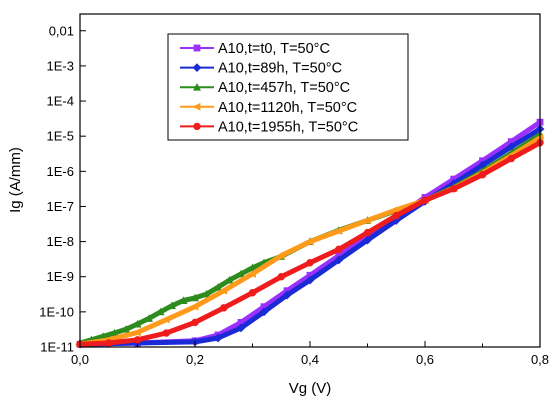  I want to click on y-tick-label: 1E-6, so click(60, 171).